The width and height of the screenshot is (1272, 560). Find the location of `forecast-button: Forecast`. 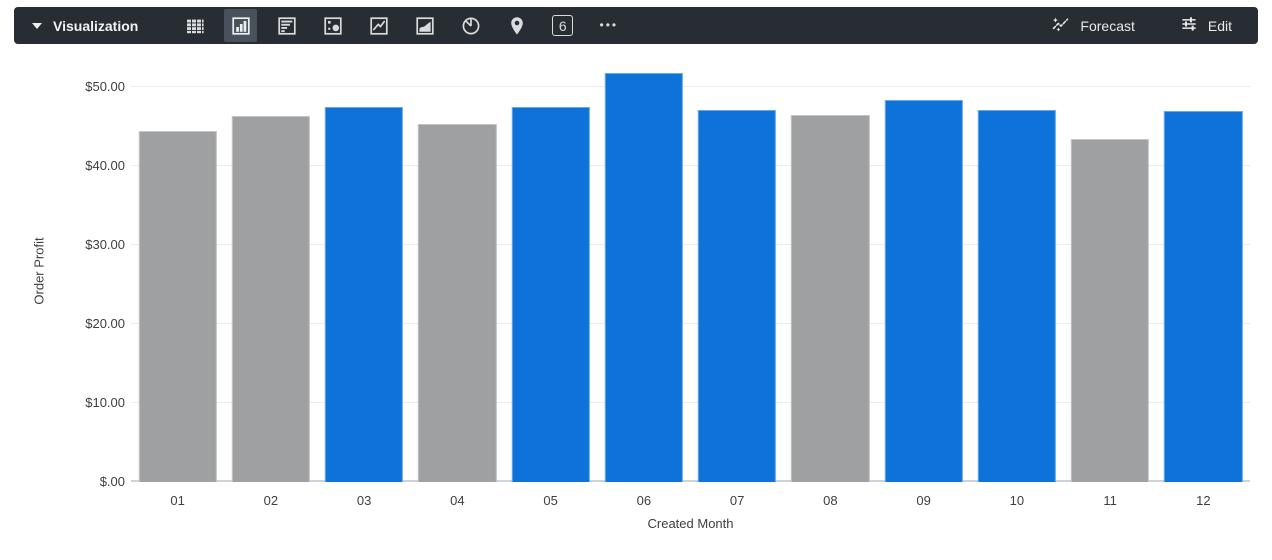

forecast-button: Forecast is located at coordinates (1092, 26).